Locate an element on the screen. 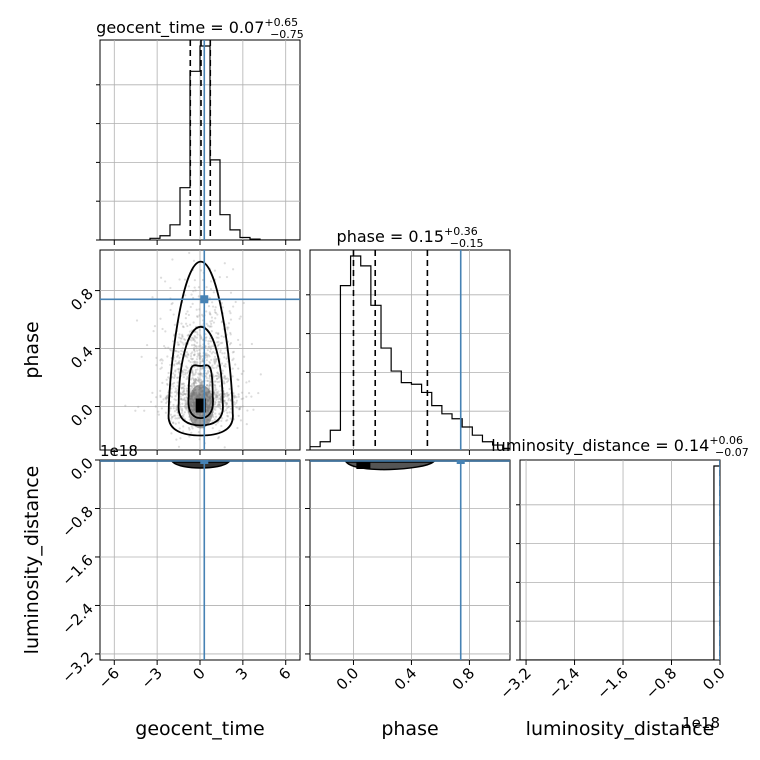  panel-phase-vs-geocent-time-clip-group is located at coordinates (200, 350).